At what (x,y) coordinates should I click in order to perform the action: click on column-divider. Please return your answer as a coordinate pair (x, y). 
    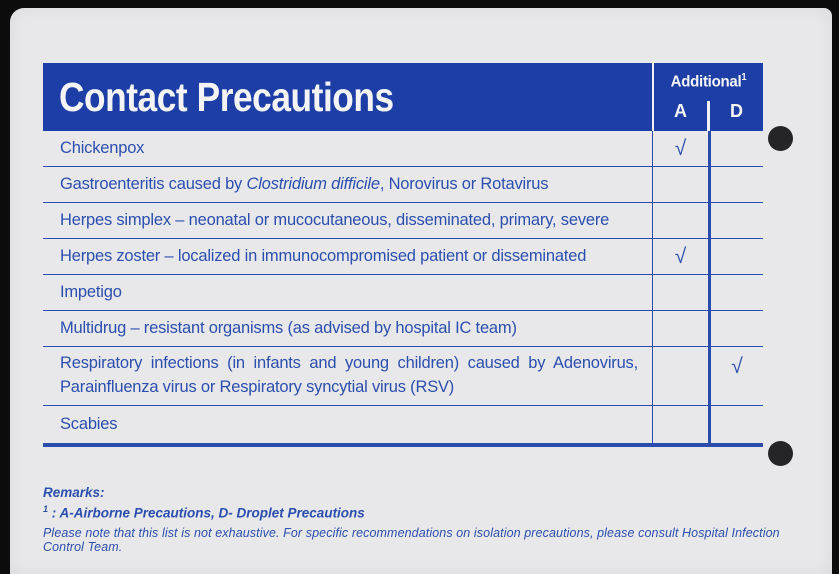
    Looking at the image, I should click on (708, 116).